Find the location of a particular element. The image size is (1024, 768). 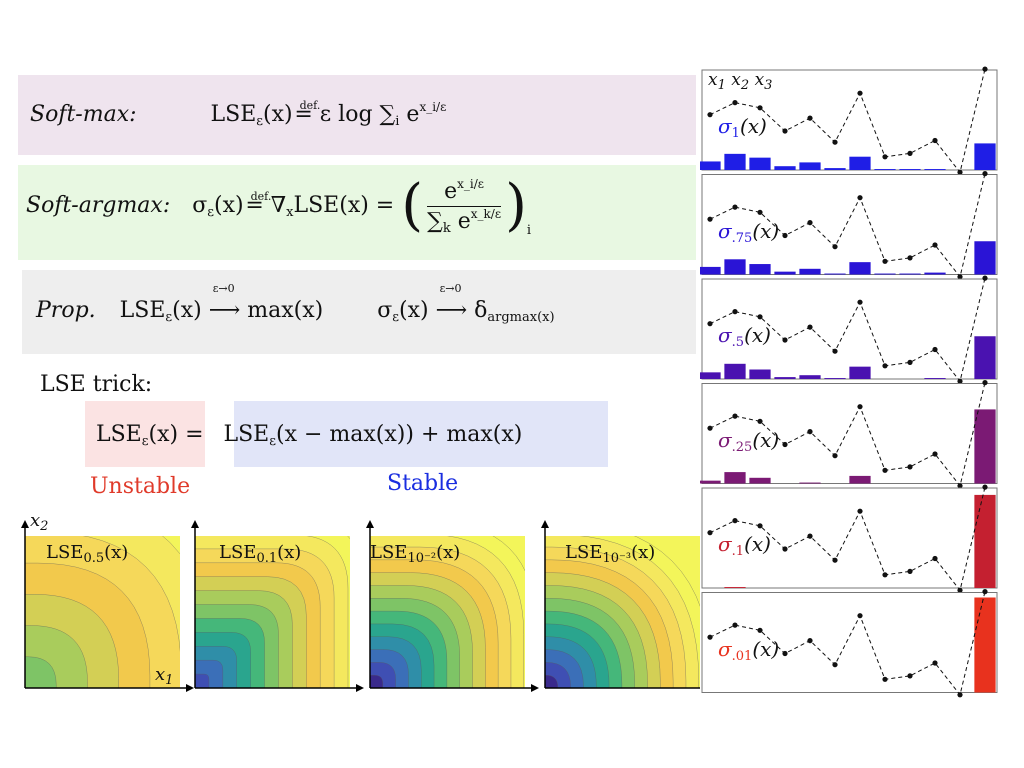

contour-label-0: LSE0.5(x) is located at coordinates (87, 554).